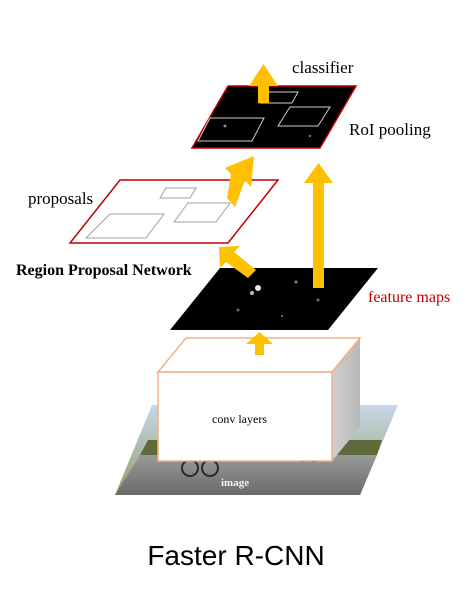 The height and width of the screenshot is (595, 472). What do you see at coordinates (259, 399) in the screenshot?
I see `conv-layers-box` at bounding box center [259, 399].